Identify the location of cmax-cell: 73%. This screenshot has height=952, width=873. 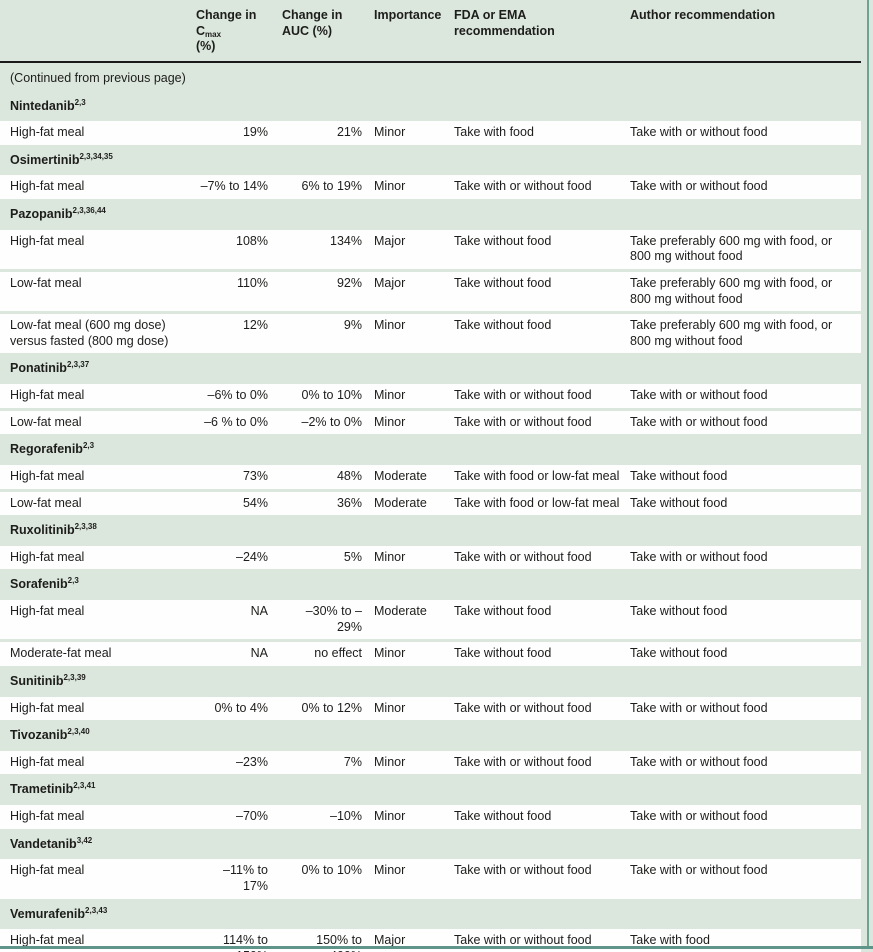
(239, 476).